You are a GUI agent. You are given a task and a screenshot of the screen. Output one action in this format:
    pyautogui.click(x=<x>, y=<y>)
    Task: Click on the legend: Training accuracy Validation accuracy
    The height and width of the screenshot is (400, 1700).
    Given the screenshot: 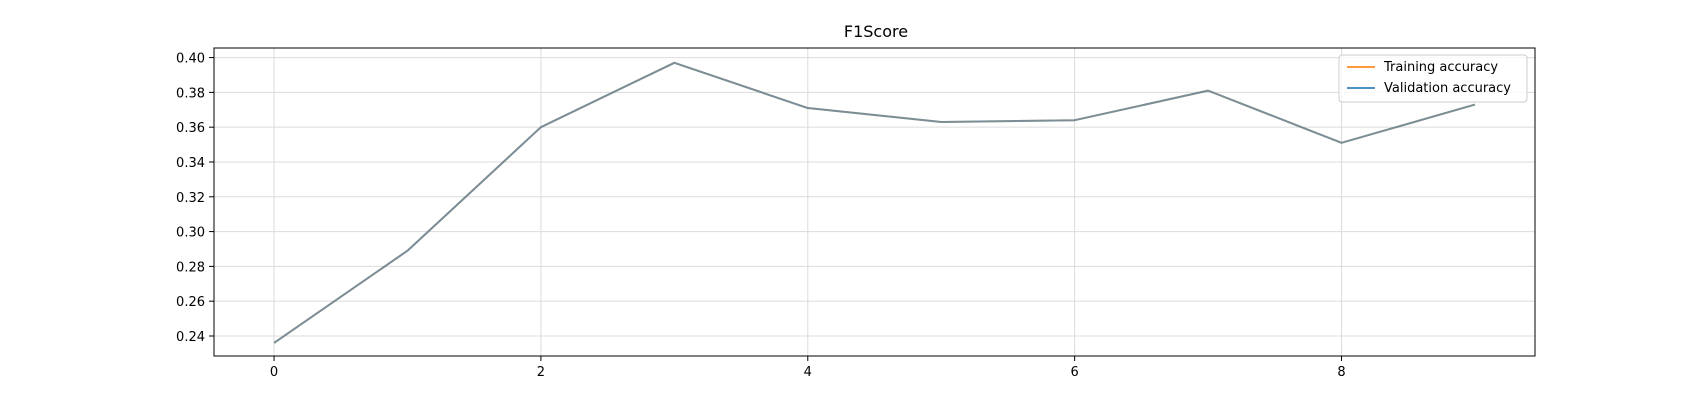 What is the action you would take?
    pyautogui.click(x=1433, y=78)
    